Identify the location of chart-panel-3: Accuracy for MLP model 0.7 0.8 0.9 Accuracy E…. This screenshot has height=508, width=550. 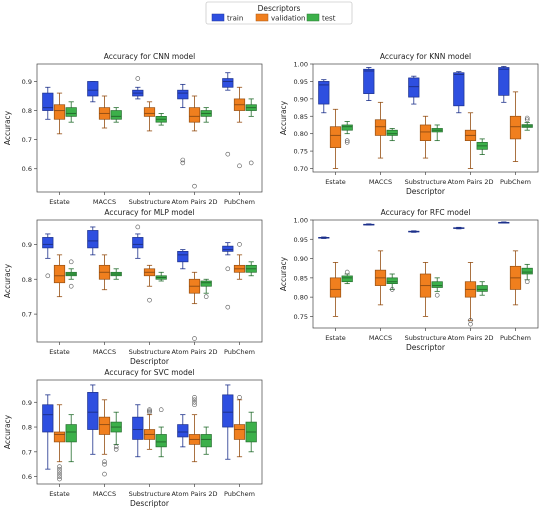
(133, 287).